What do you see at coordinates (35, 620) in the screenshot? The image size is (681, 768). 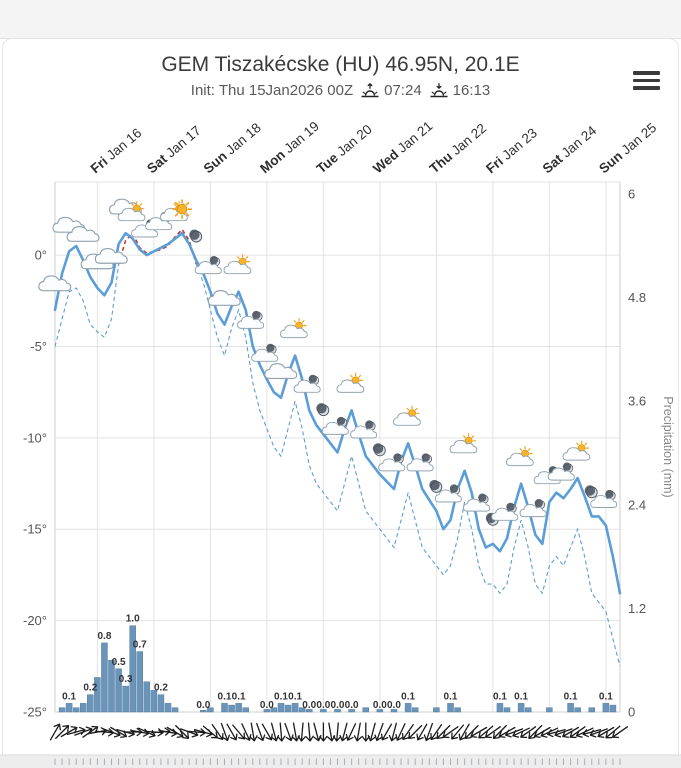 I see `svg-text: -20°` at bounding box center [35, 620].